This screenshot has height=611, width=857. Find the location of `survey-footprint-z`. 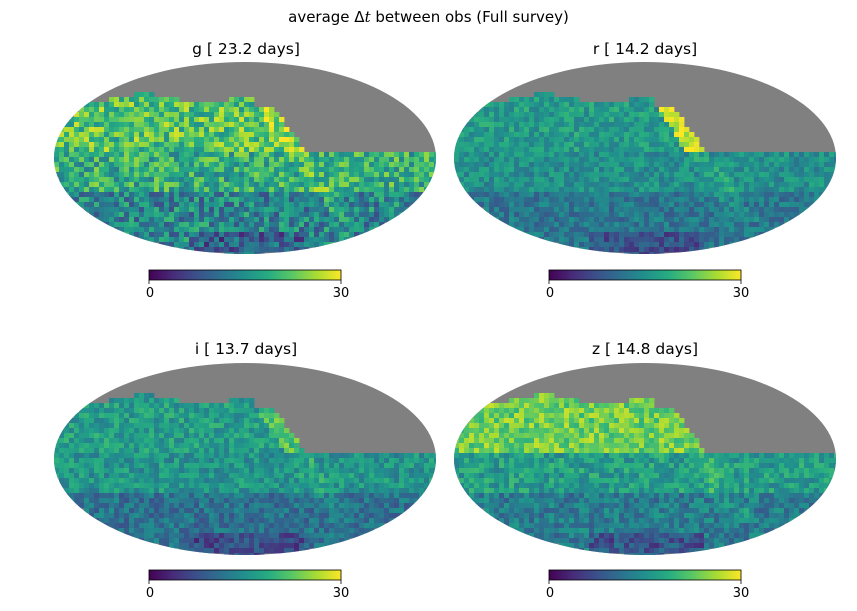

survey-footprint-z is located at coordinates (645, 474).